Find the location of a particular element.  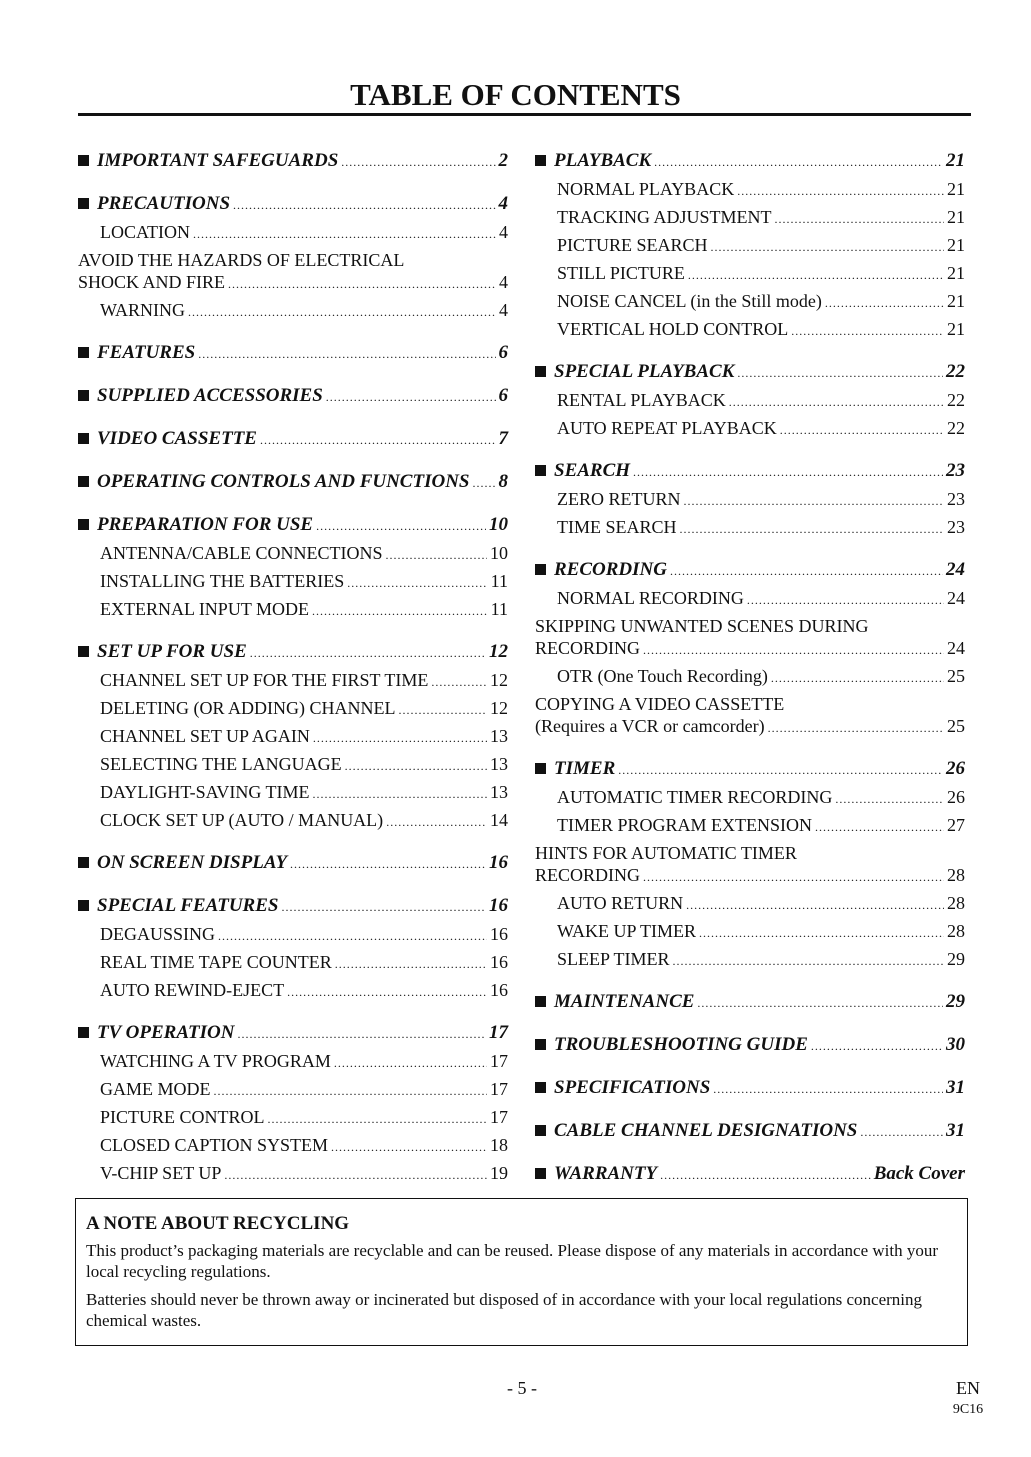

item-page: 19 is located at coordinates (499, 1173).